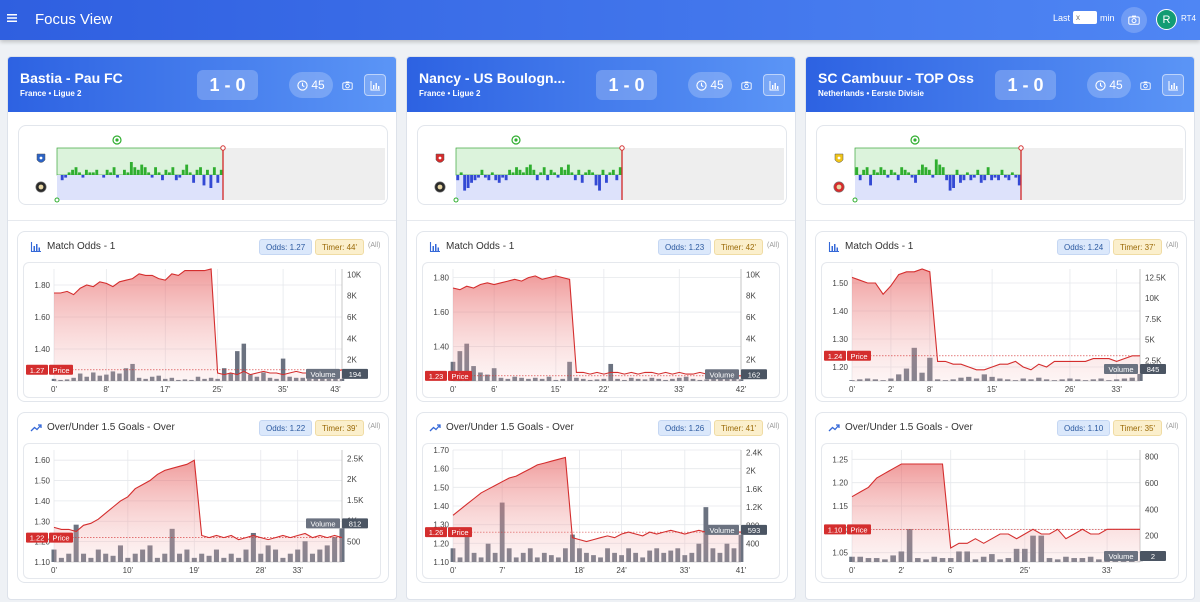  Describe the element at coordinates (441, 487) in the screenshot. I see `y-tick-label: 1.50` at that location.